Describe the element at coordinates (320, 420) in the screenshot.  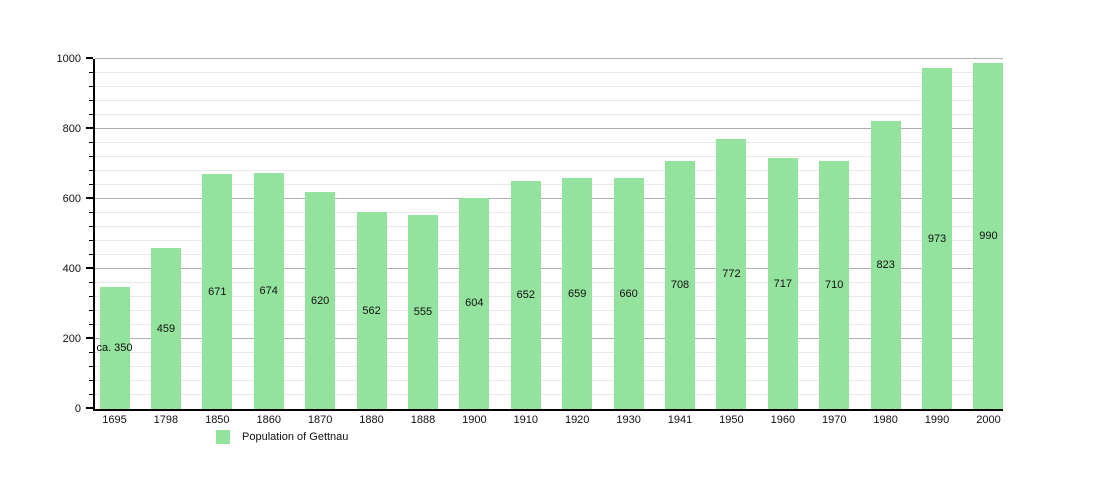
I see `x-axis-label: 1870` at that location.